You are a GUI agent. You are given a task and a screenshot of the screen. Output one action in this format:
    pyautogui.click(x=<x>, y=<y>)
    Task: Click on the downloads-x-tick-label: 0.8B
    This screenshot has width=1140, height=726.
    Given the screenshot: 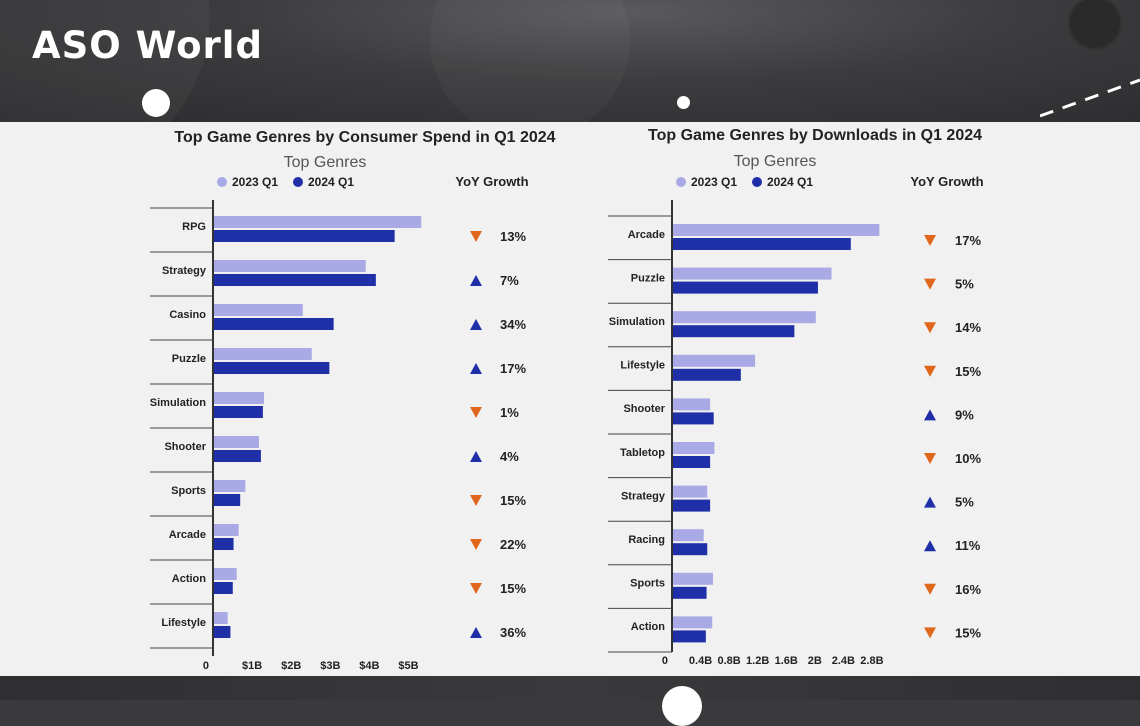 What is the action you would take?
    pyautogui.click(x=728, y=661)
    